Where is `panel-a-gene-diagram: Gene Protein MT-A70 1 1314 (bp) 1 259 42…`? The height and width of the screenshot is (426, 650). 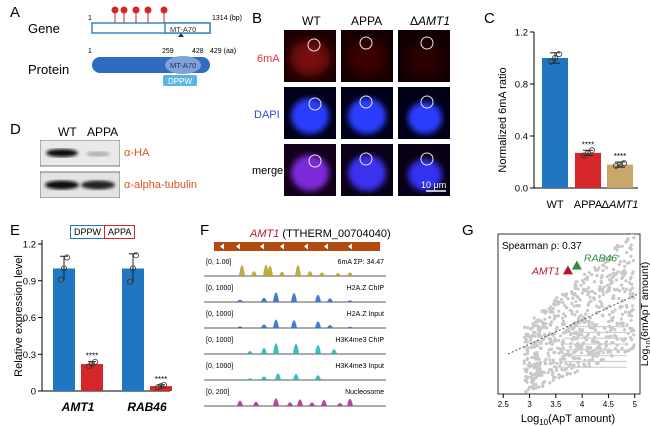
panel-a-gene-diagram: Gene Protein MT-A70 1 1314 (bp) 1 259 42… is located at coordinates (135, 46).